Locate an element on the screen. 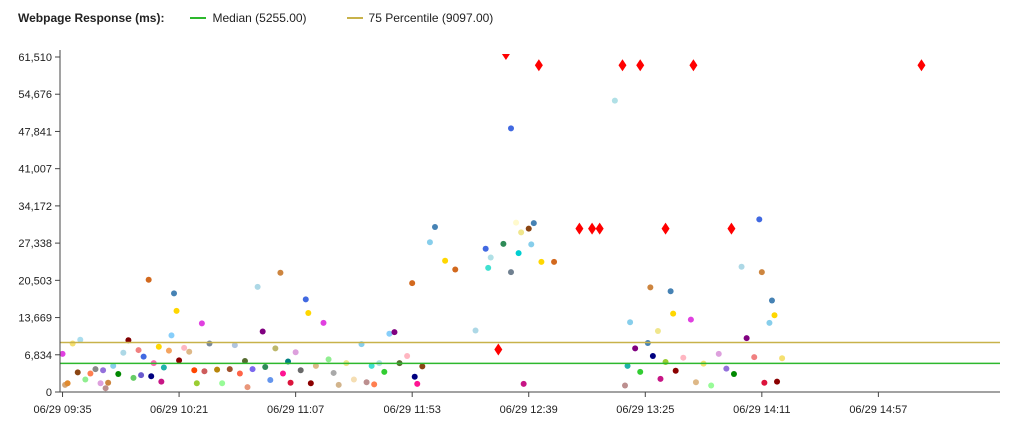  x-tick-label: 06/29 09:35 is located at coordinates (62, 410).